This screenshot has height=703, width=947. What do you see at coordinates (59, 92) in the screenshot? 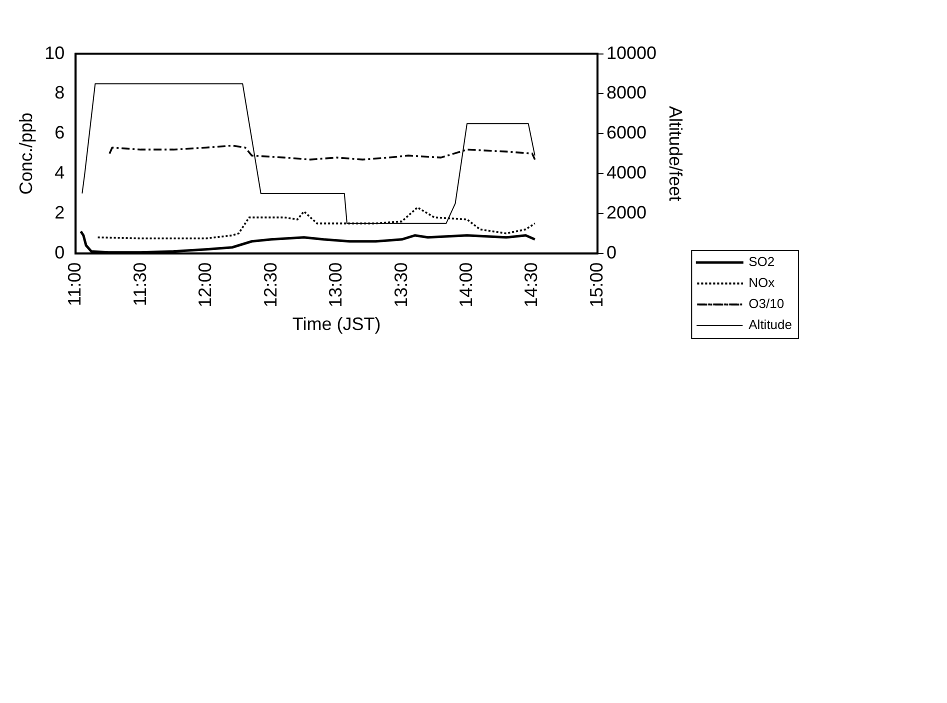
I see `y-tick-label: 8` at bounding box center [59, 92].